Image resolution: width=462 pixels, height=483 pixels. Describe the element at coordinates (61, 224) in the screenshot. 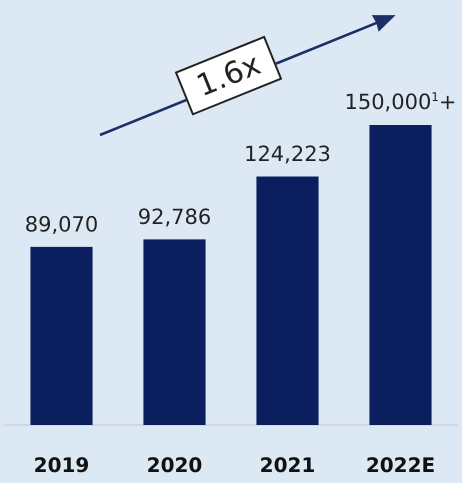

I see `data-label: 89,070` at that location.